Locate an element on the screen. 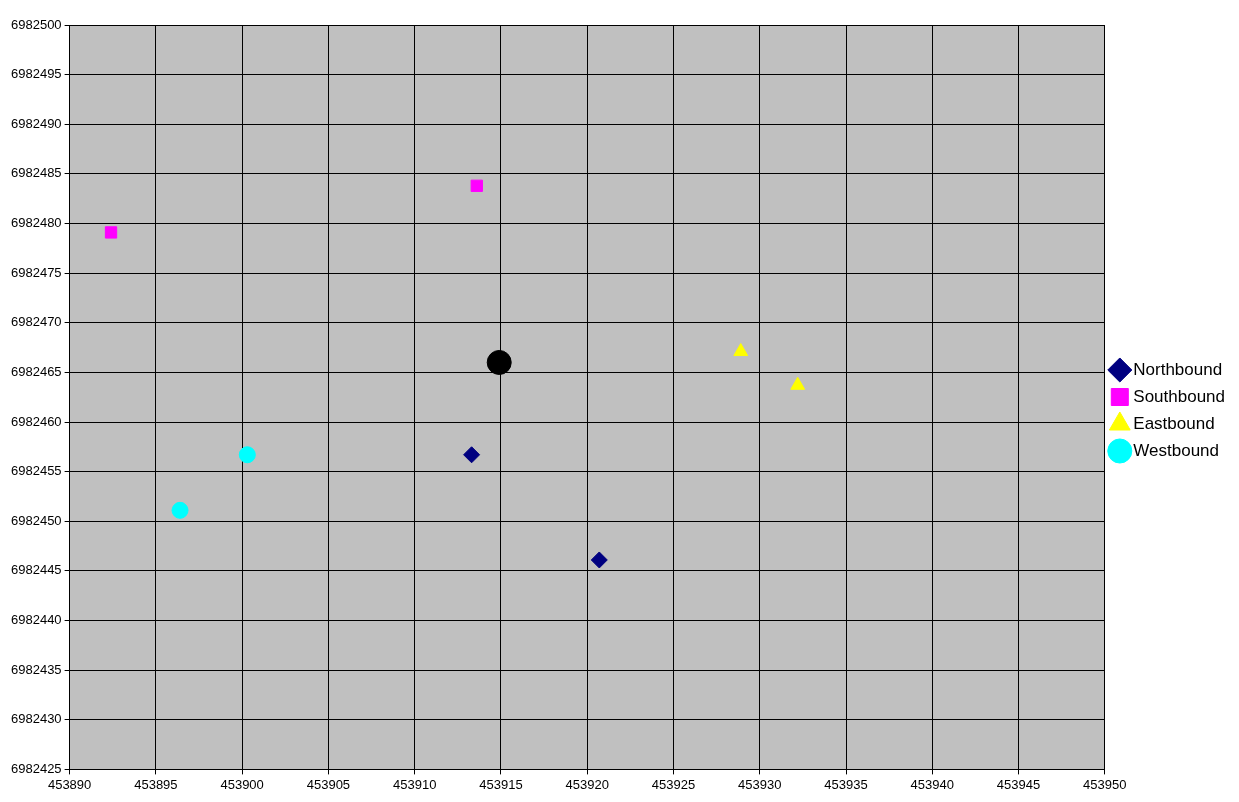 The width and height of the screenshot is (1239, 802). y-tick-label: 6982480 is located at coordinates (36, 223).